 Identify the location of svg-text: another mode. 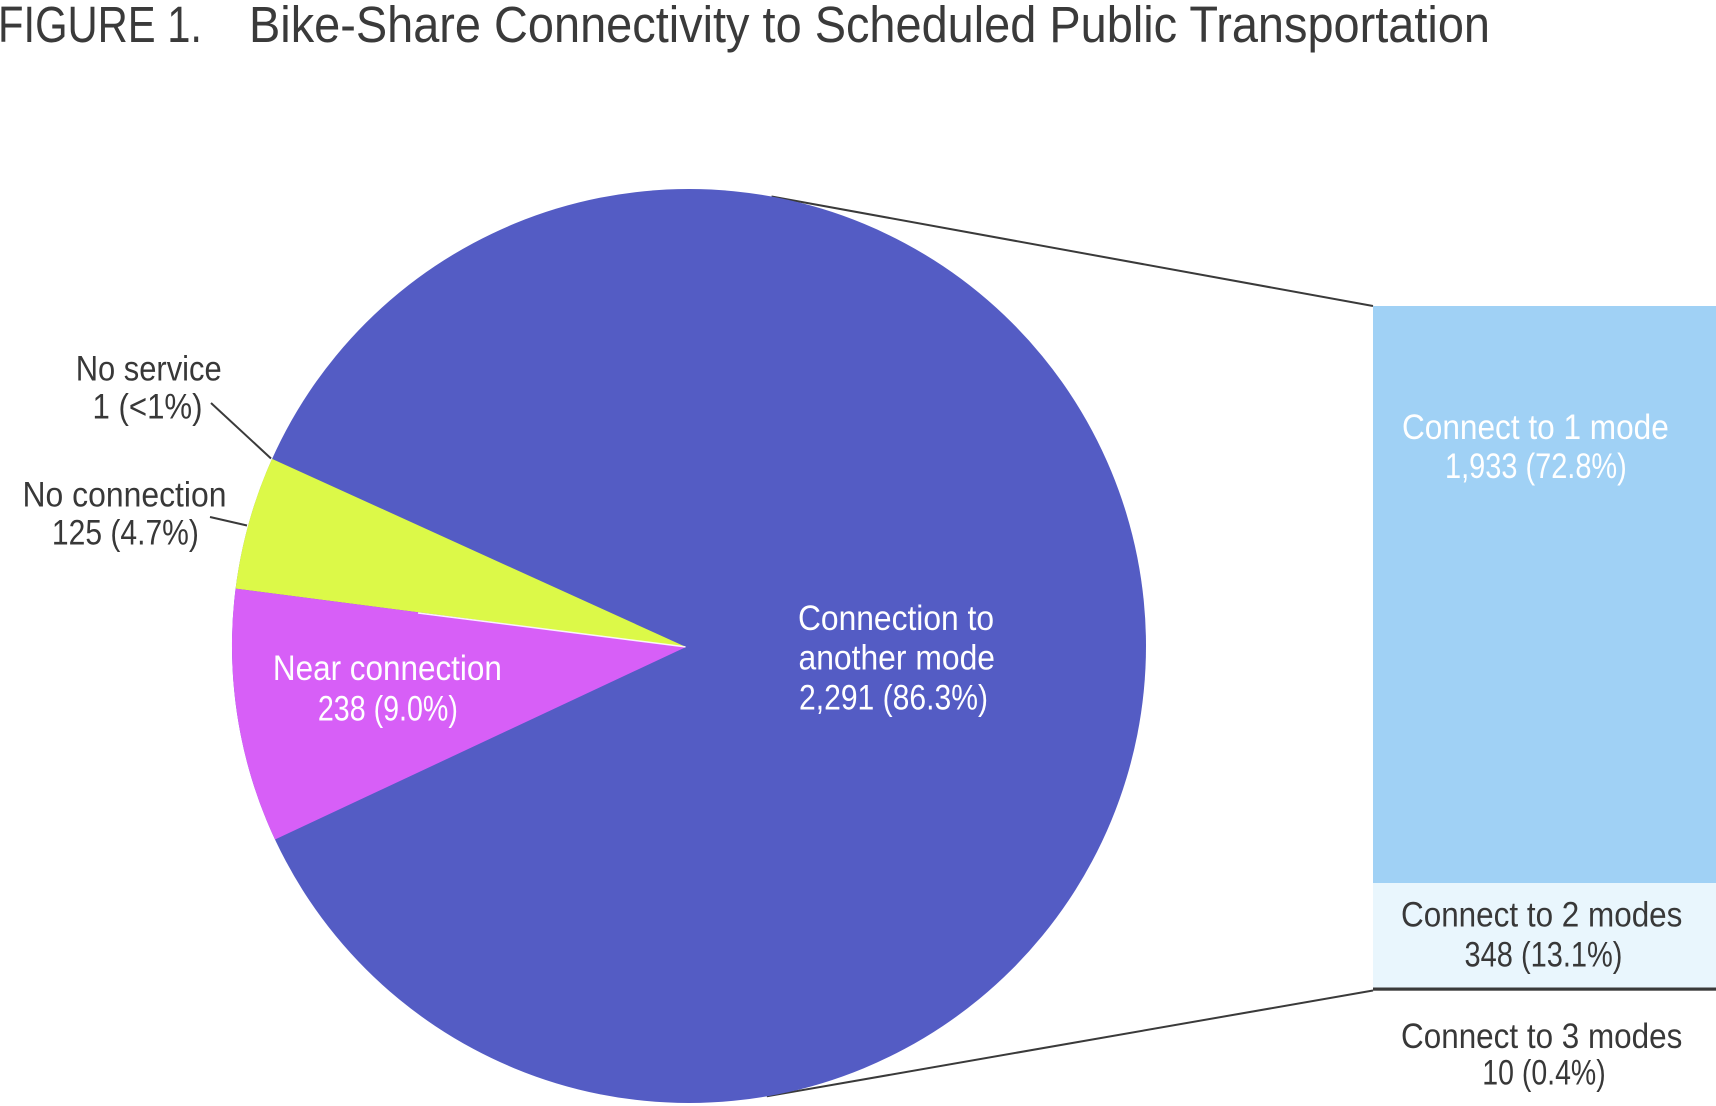
(897, 658).